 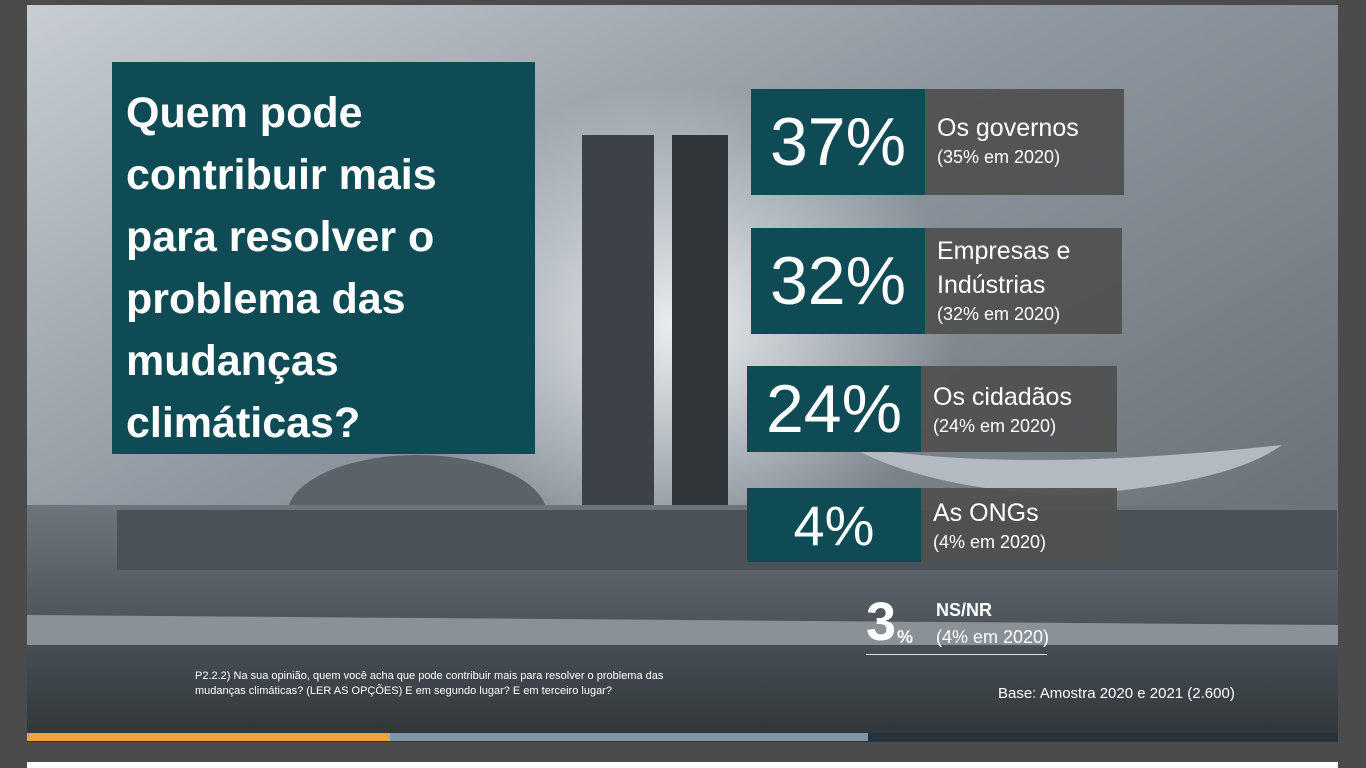 I want to click on other-value: 3, so click(x=881, y=622).